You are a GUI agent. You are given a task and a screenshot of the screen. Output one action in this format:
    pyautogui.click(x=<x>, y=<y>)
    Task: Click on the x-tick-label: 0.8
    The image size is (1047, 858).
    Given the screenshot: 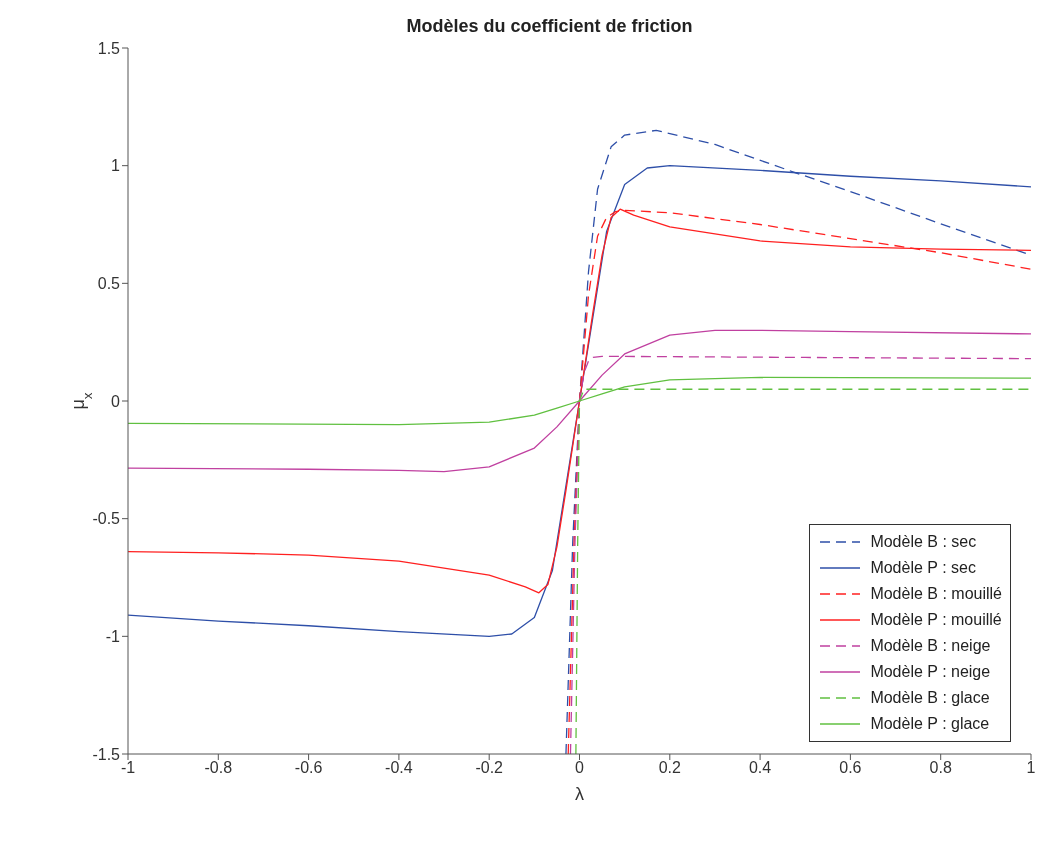 What is the action you would take?
    pyautogui.click(x=940, y=768)
    